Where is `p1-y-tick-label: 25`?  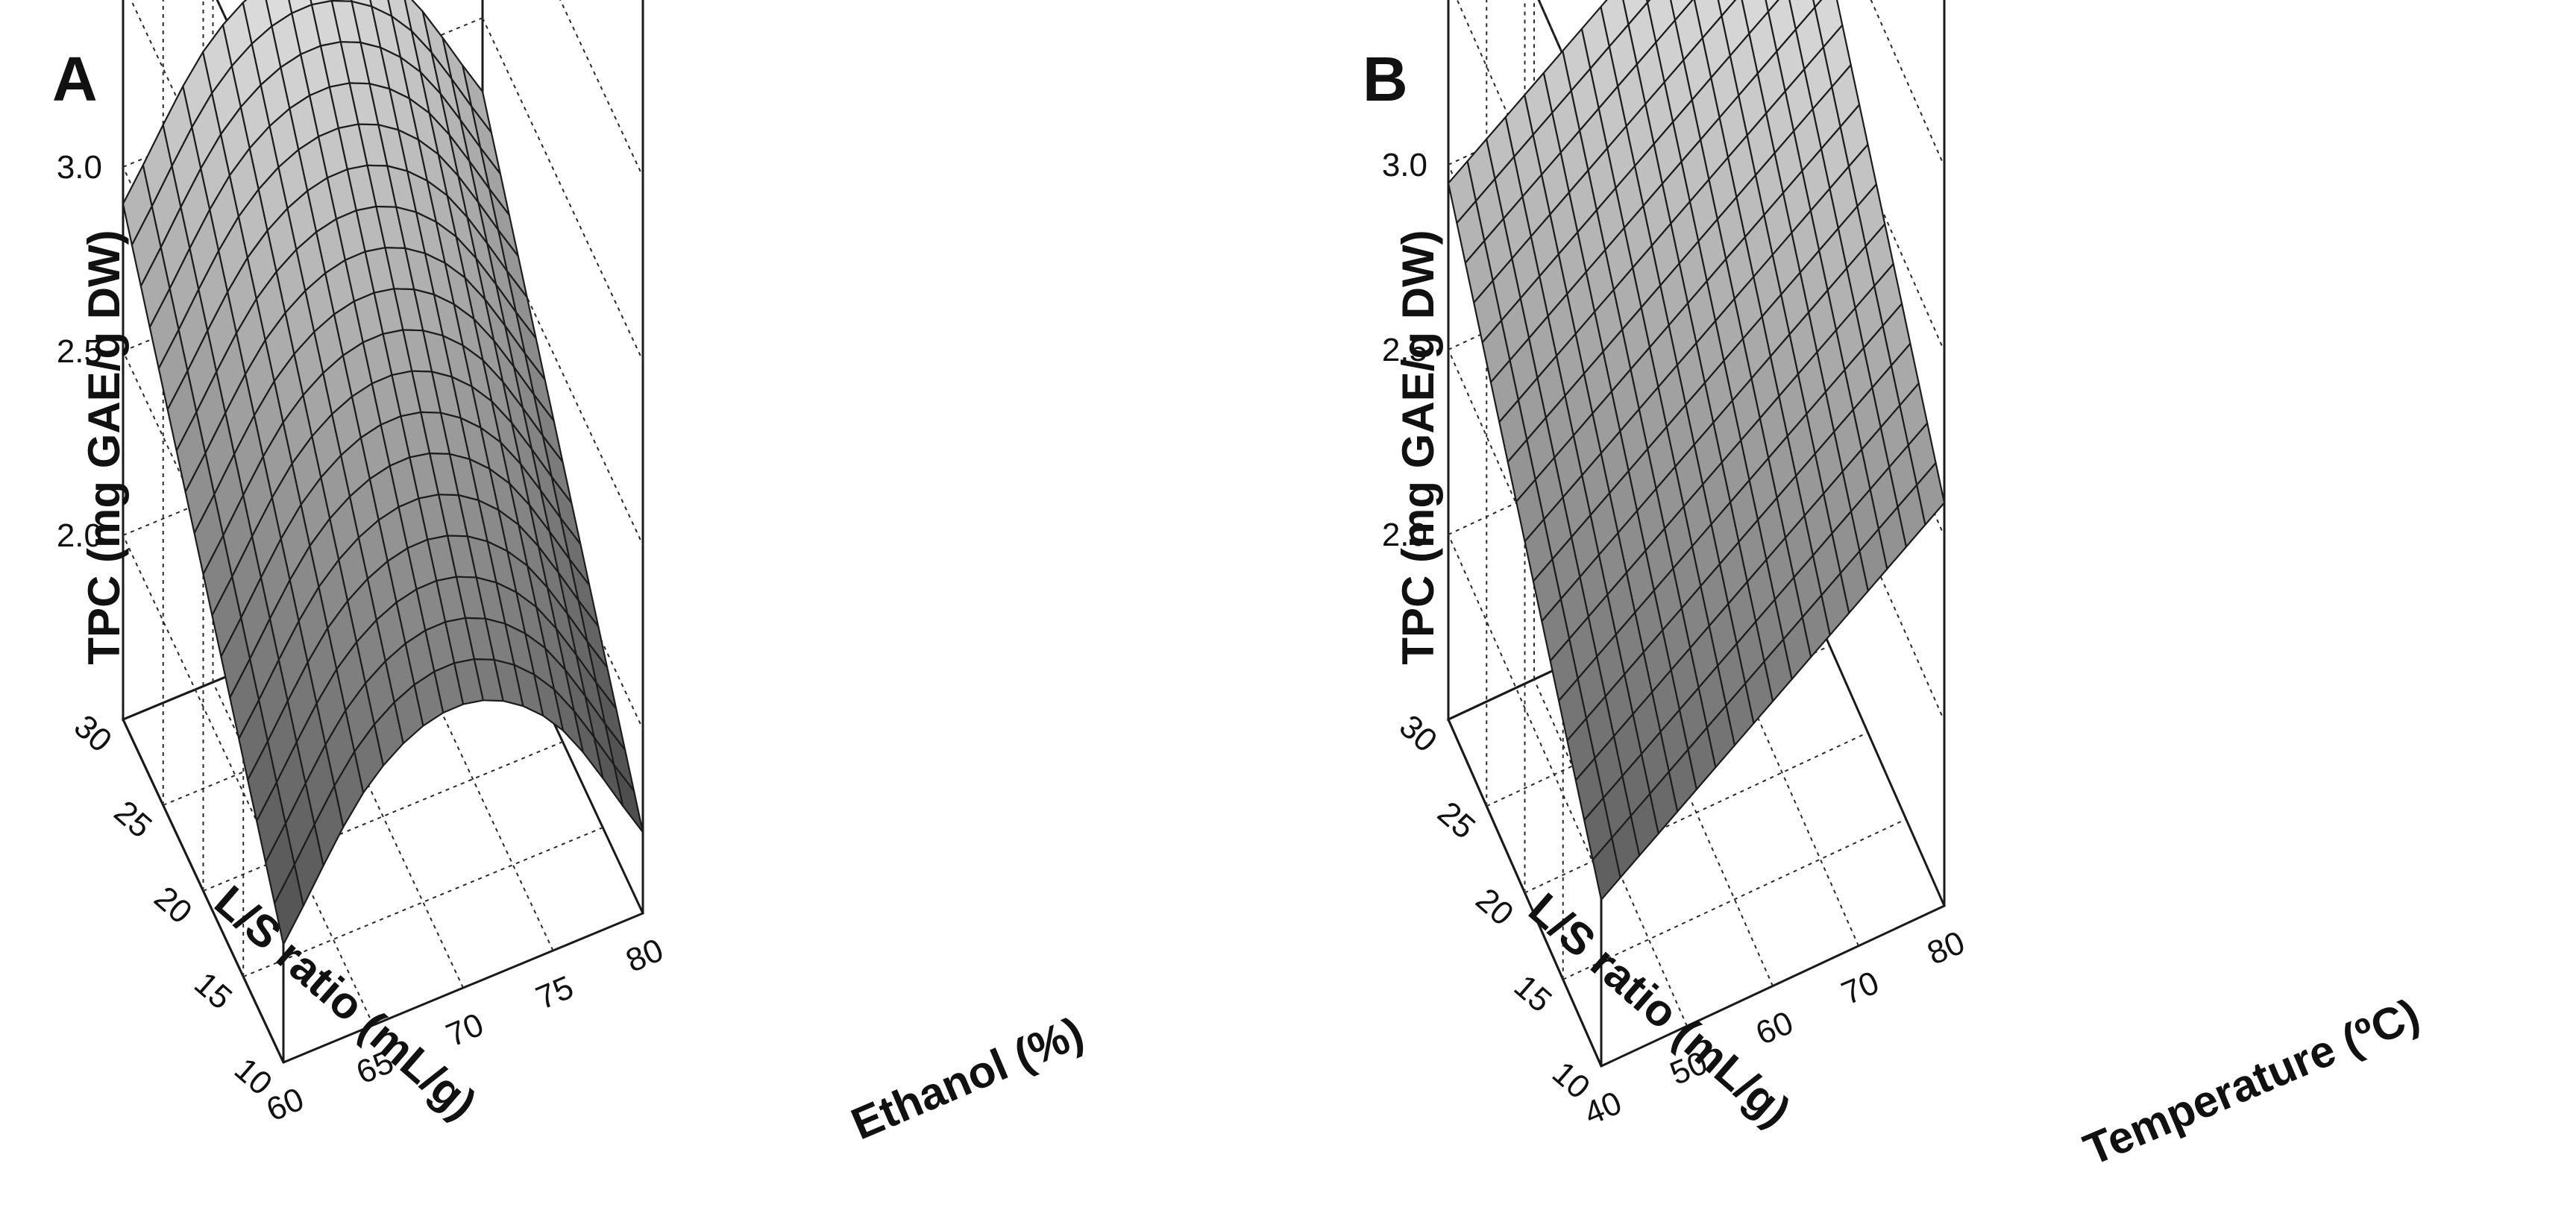 p1-y-tick-label: 25 is located at coordinates (1456, 821).